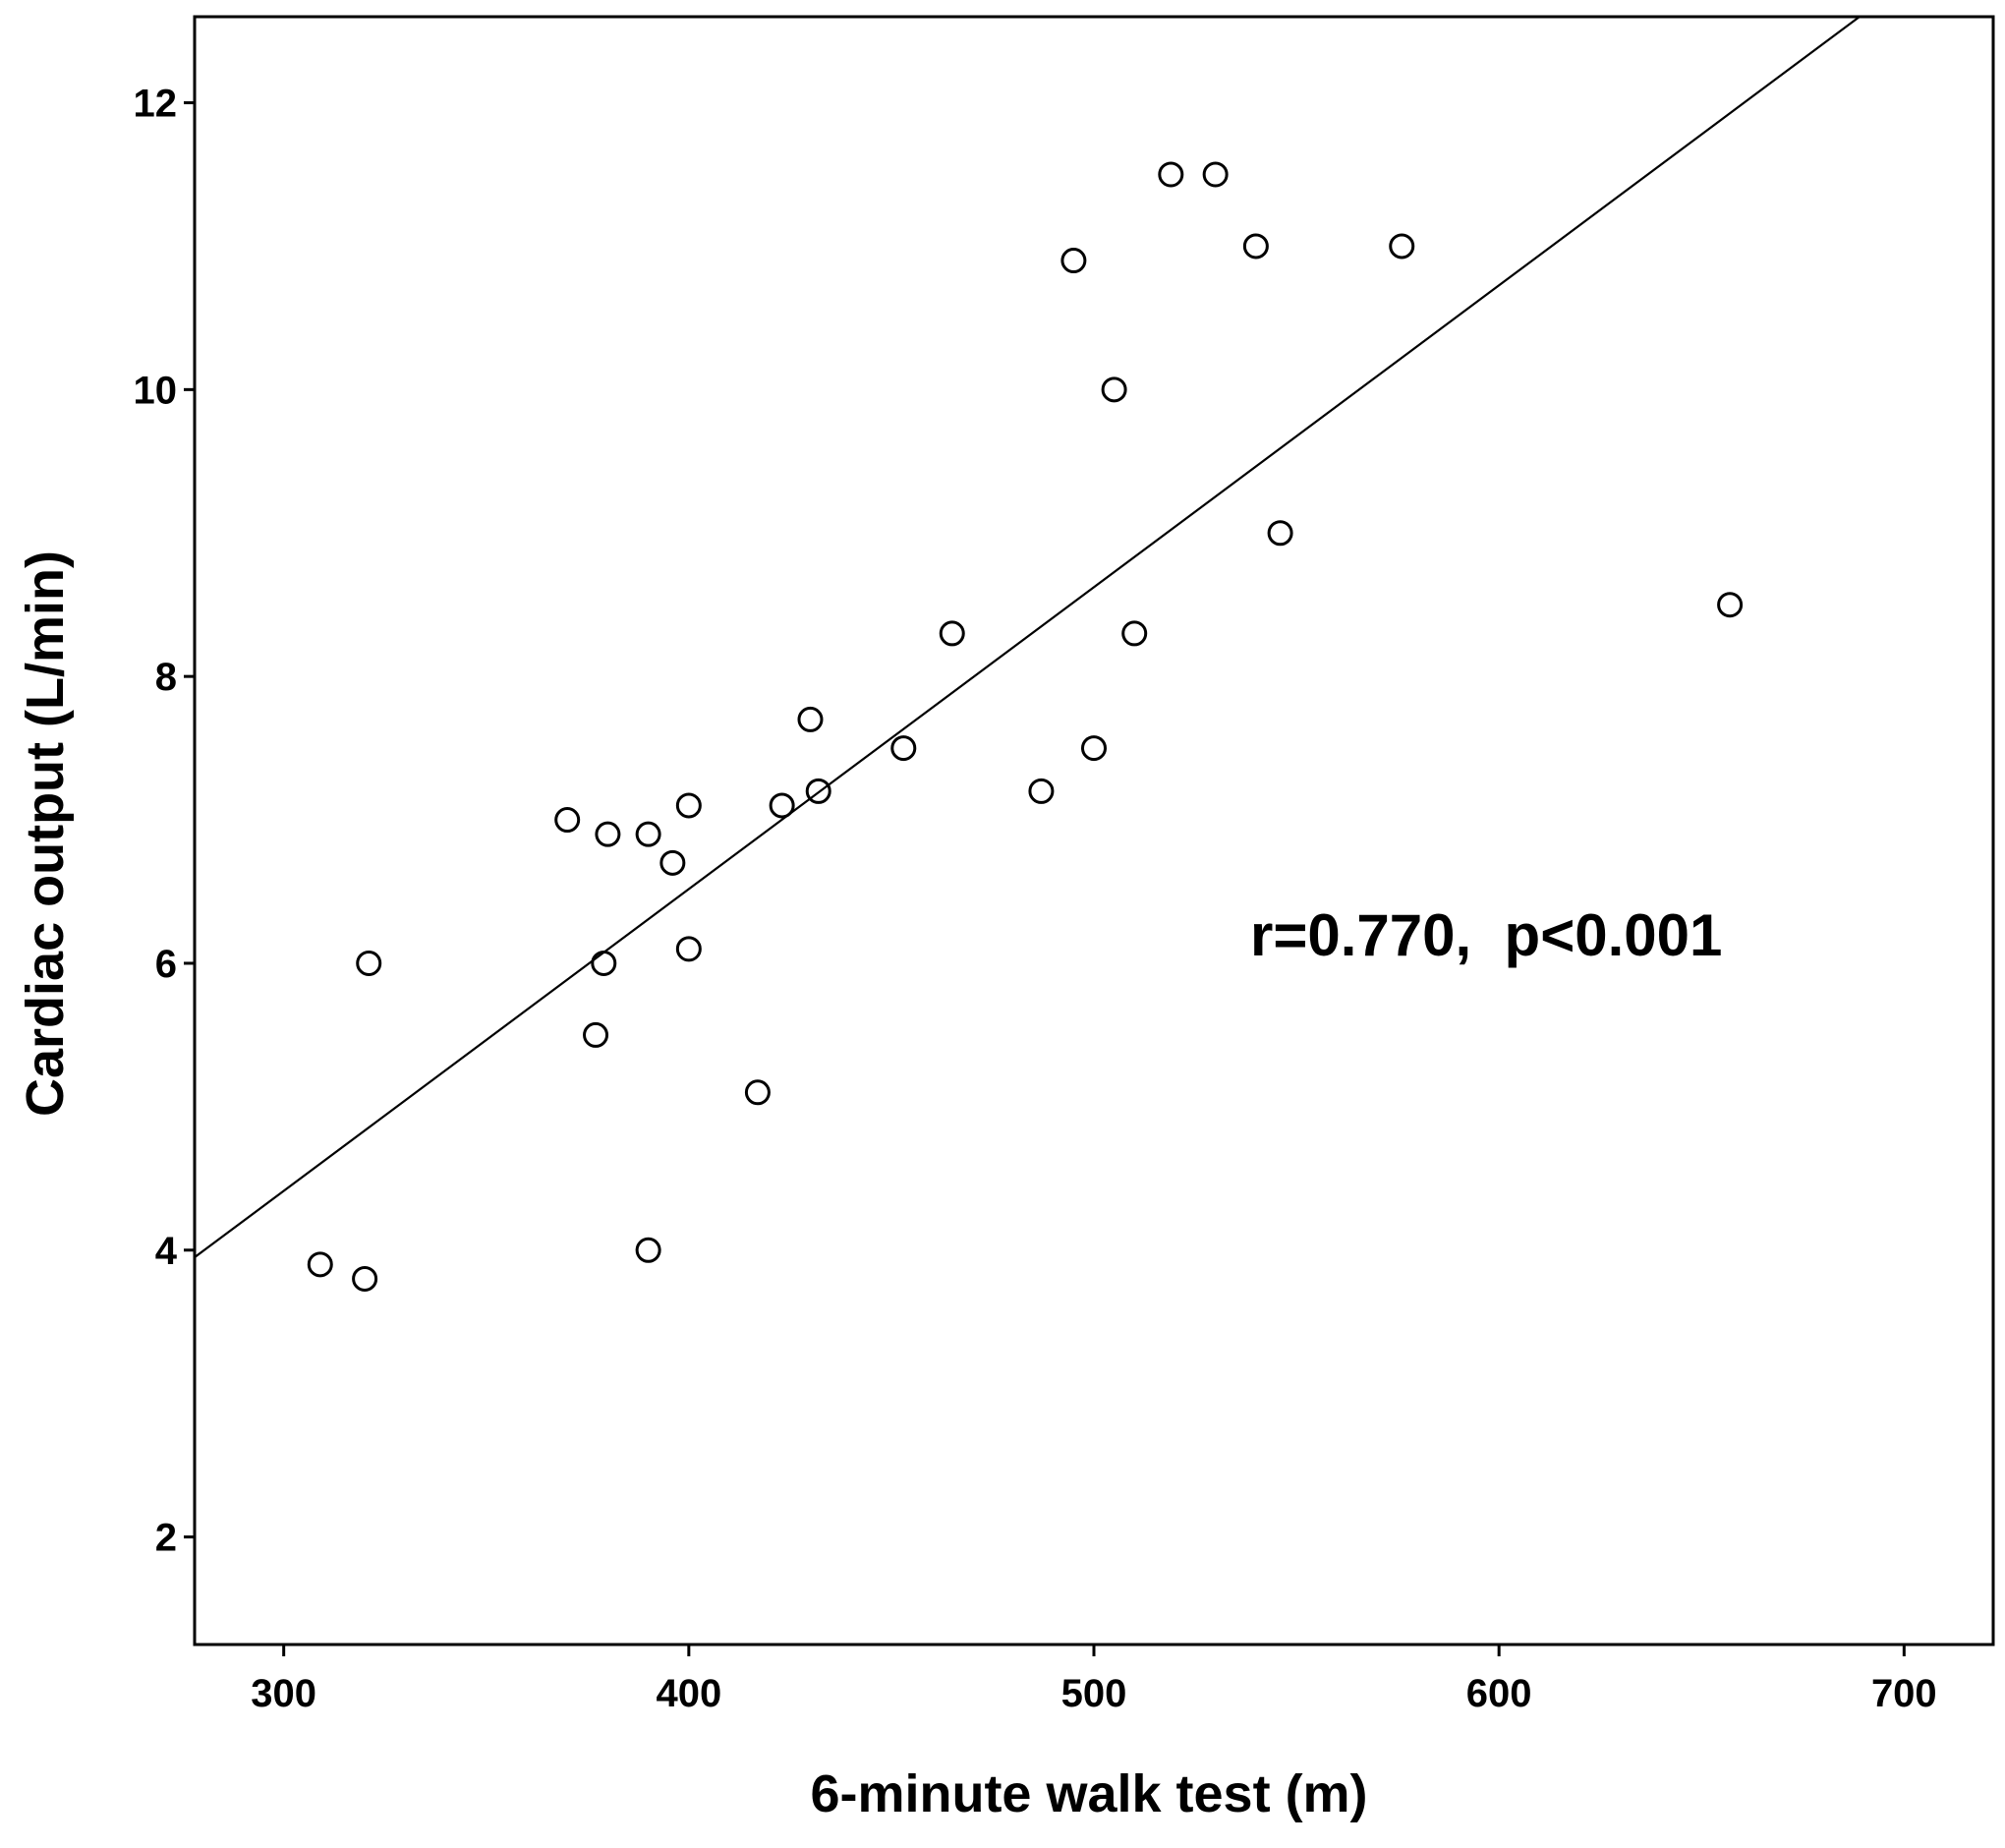 The image size is (2005, 1848). Describe the element at coordinates (166, 1539) in the screenshot. I see `y-tick-label: 2` at that location.